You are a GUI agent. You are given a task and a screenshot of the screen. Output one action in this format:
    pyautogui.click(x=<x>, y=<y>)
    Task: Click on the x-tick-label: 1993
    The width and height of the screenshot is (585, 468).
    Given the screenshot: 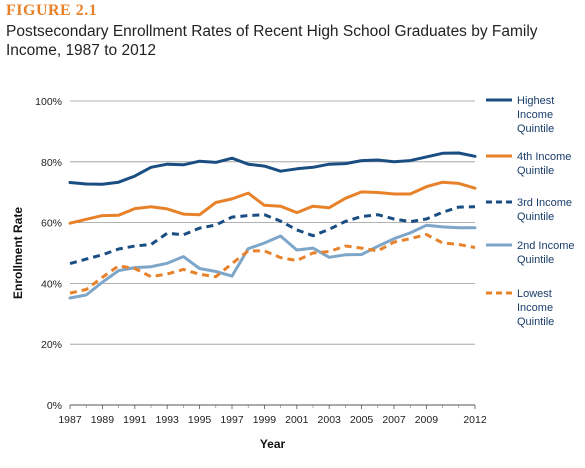 What is the action you would take?
    pyautogui.click(x=168, y=420)
    